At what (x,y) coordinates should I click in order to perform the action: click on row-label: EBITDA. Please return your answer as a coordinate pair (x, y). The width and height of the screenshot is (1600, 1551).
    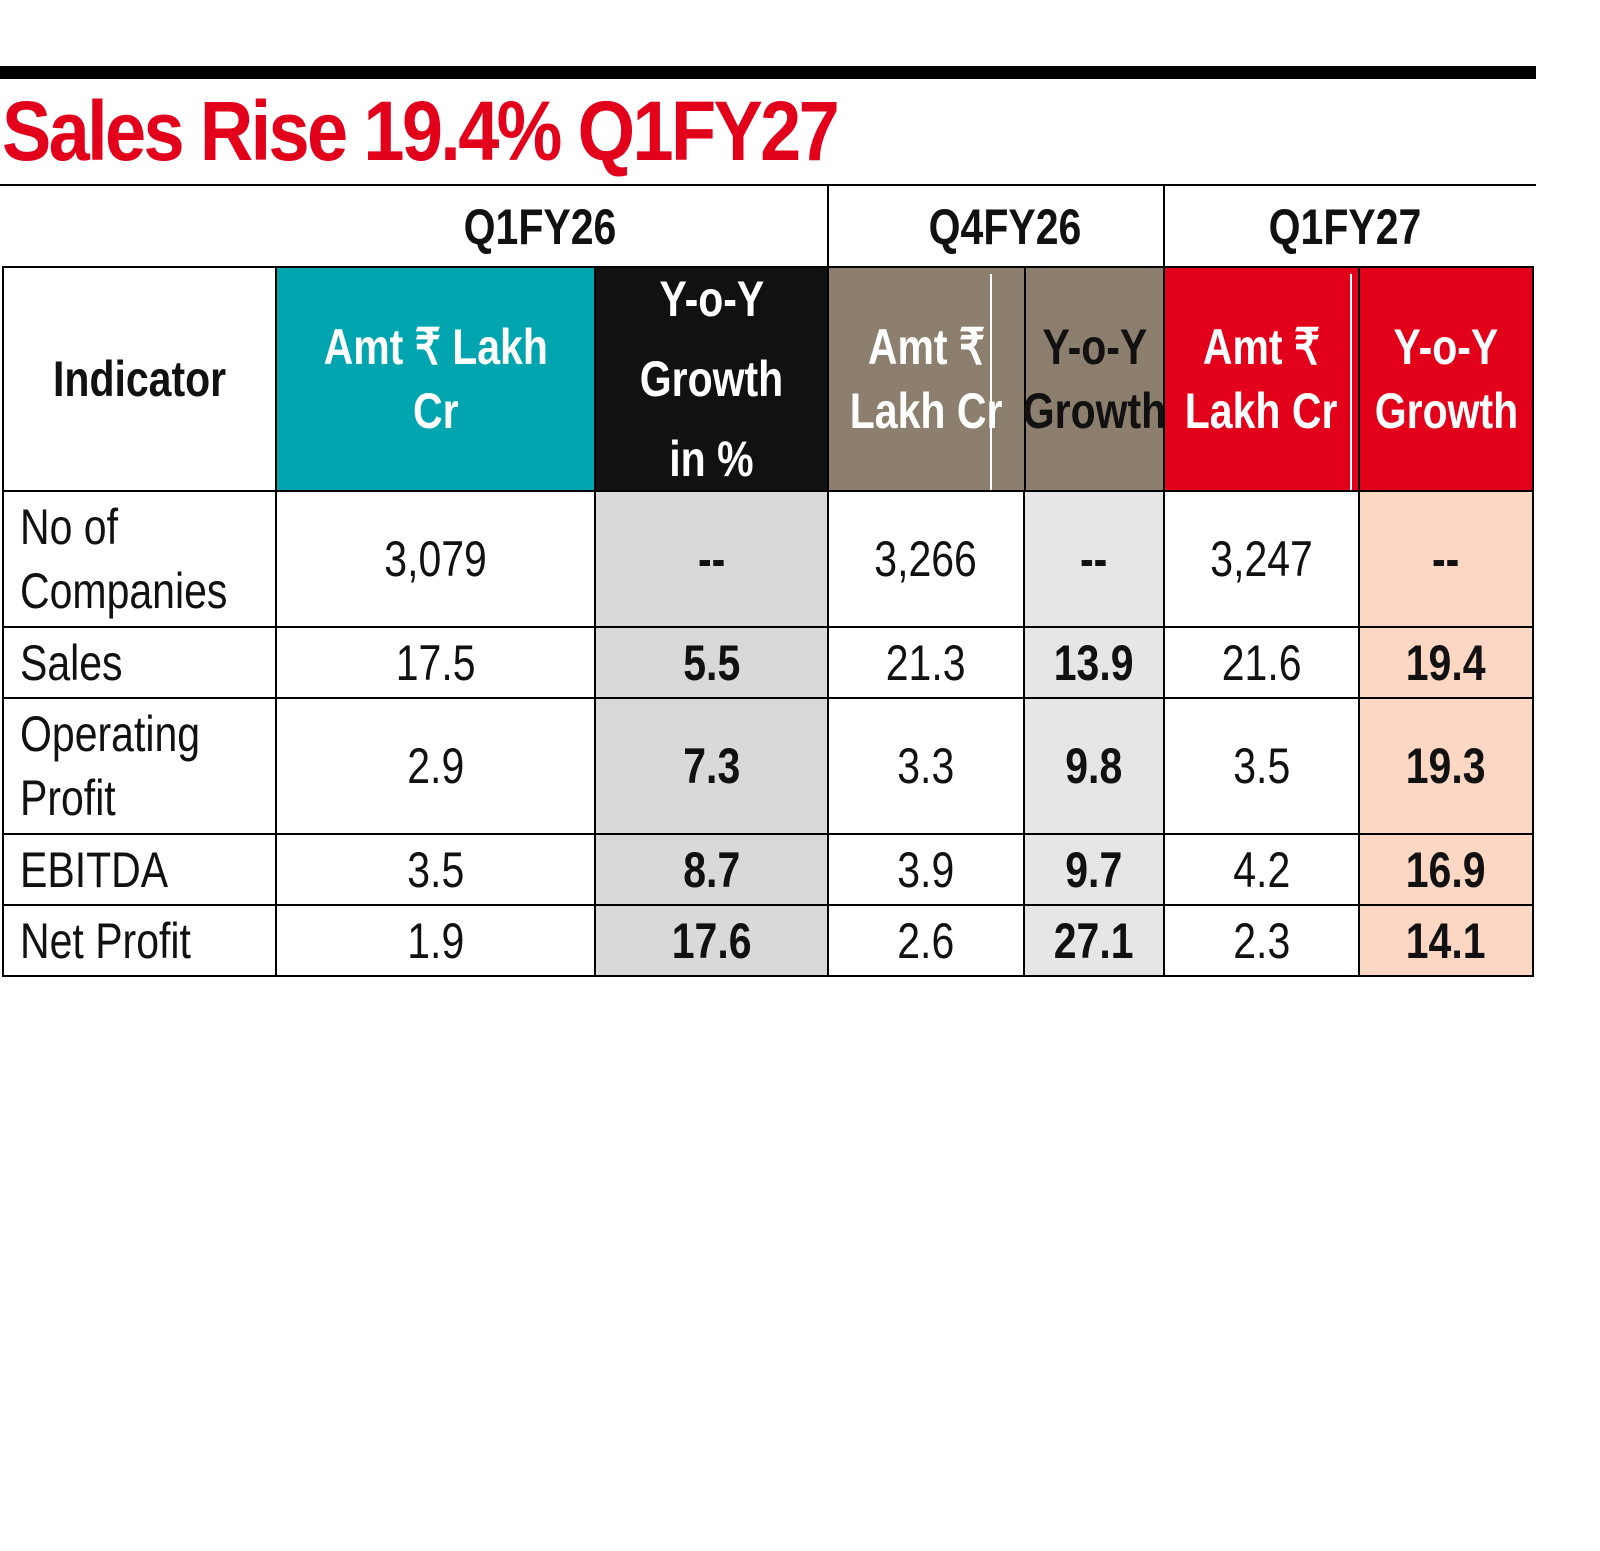
    Looking at the image, I should click on (139, 869).